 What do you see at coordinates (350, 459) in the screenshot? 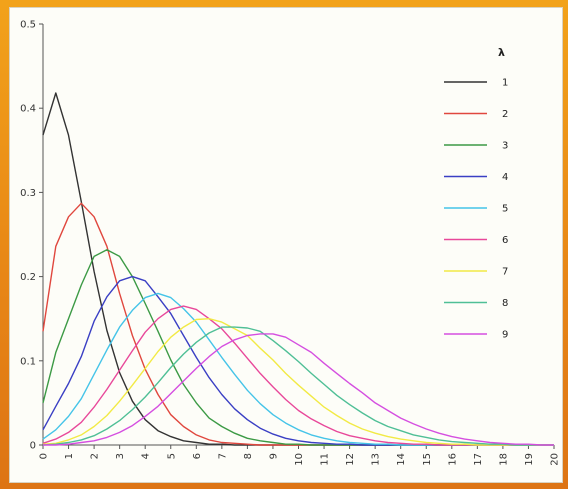
I see `x-tick-label: 12` at bounding box center [350, 459].